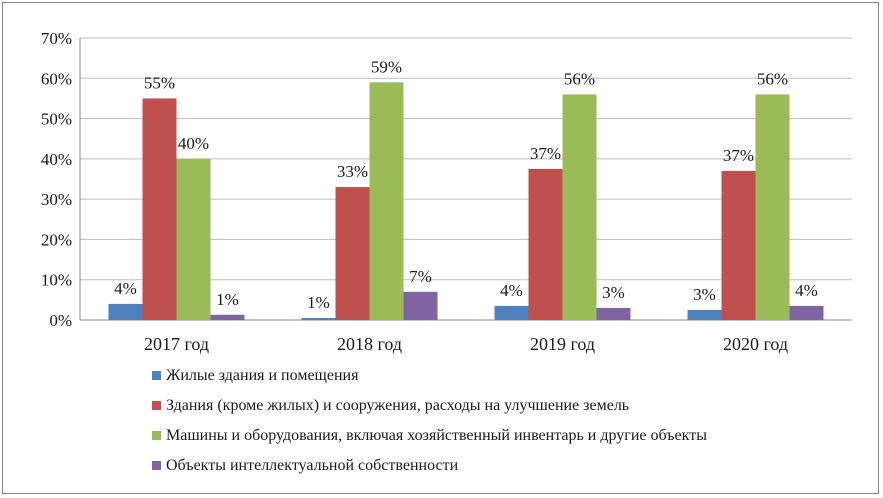 The image size is (883, 498). Describe the element at coordinates (176, 344) in the screenshot. I see `x-category-label: 2017 год` at that location.